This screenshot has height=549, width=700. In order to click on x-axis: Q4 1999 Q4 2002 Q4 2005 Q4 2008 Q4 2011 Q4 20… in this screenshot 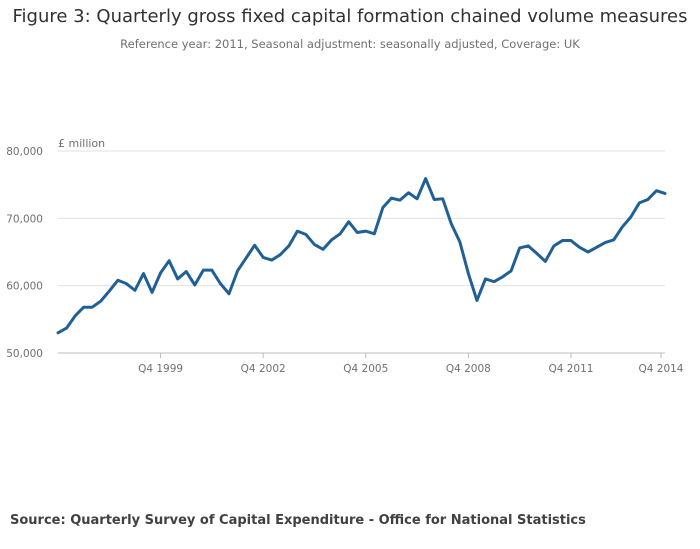, I will do `click(371, 363)`.